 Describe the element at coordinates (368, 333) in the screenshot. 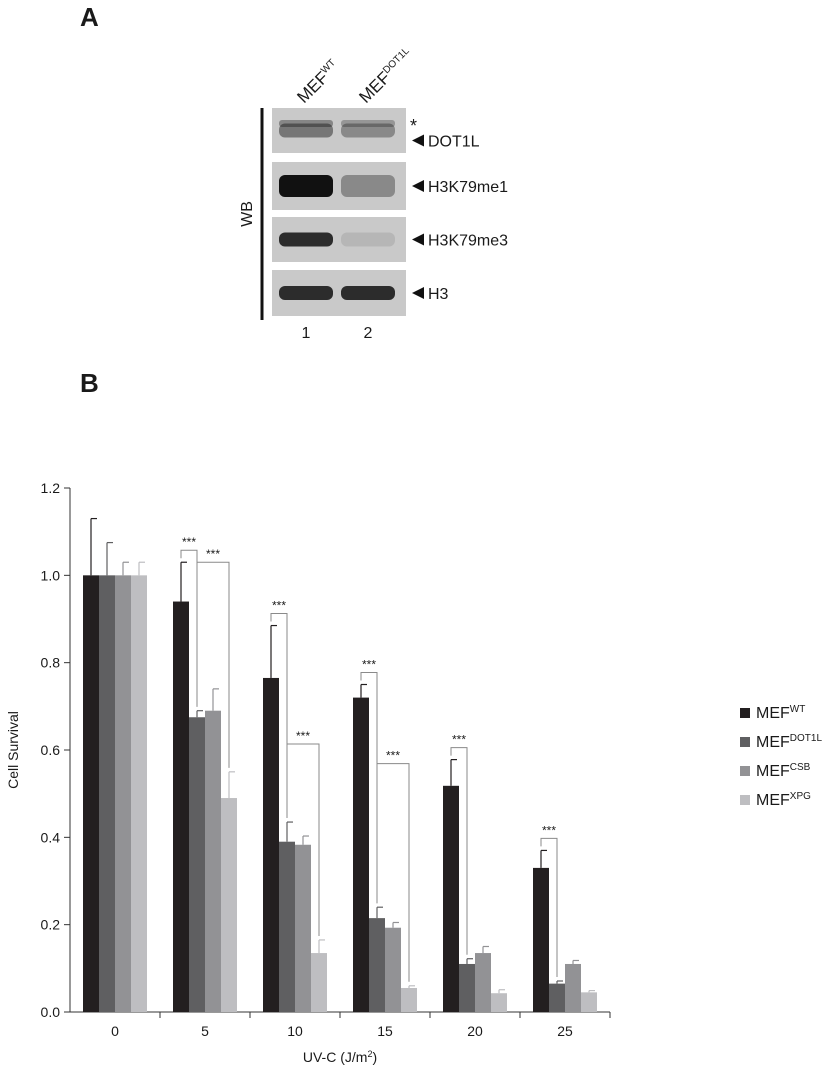

I see `lane-number-2: 2` at that location.